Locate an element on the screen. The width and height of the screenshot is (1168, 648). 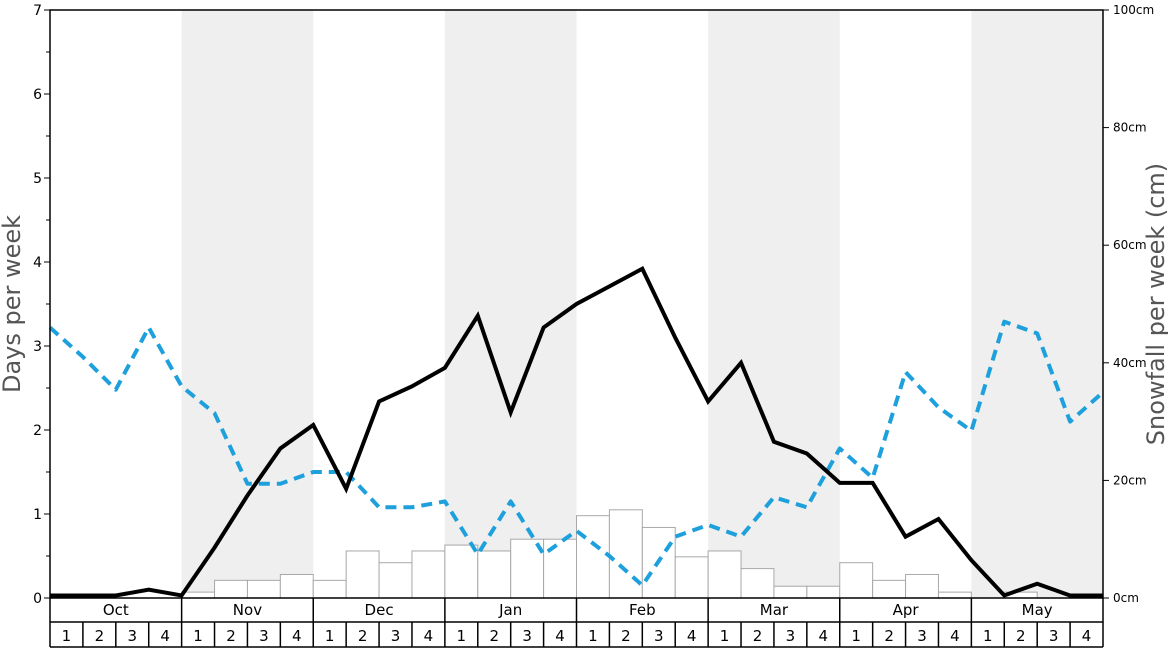
snowfall-bars is located at coordinates (609, 554).